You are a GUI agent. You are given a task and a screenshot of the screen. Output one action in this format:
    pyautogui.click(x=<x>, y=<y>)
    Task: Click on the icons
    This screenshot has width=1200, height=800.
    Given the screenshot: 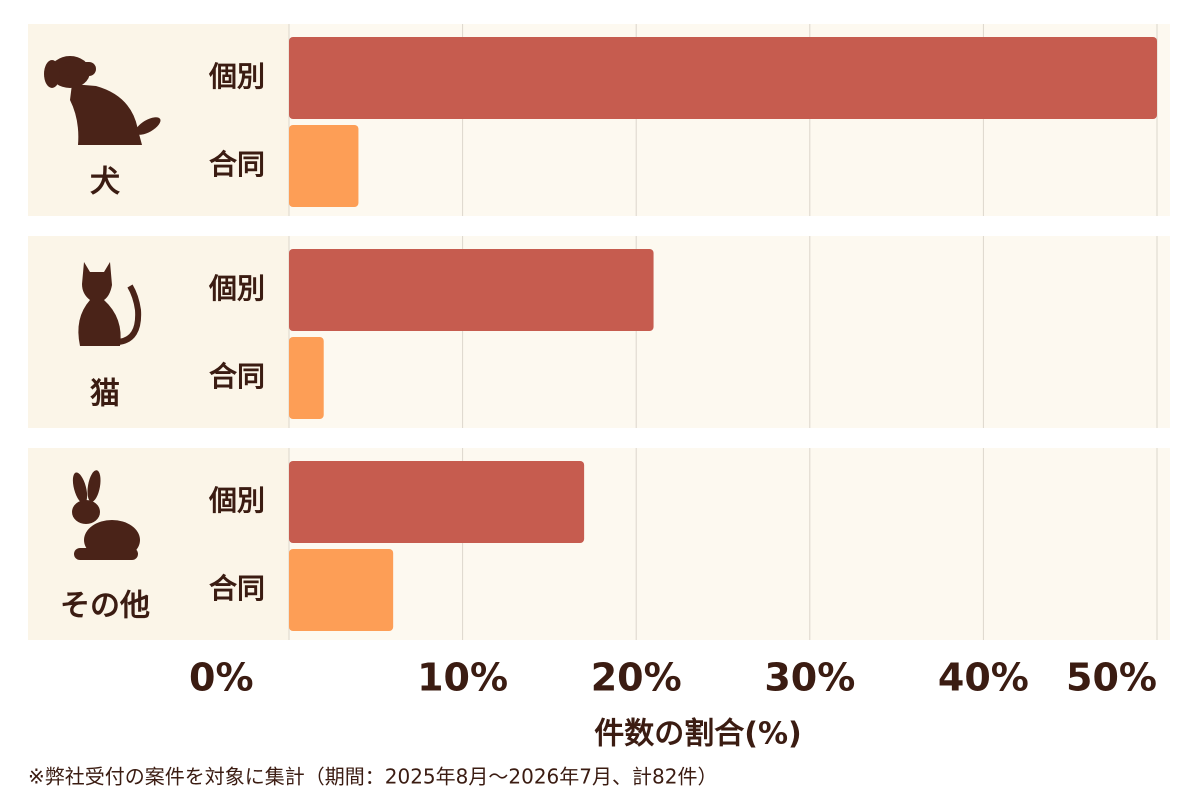 What is the action you would take?
    pyautogui.click(x=102, y=308)
    